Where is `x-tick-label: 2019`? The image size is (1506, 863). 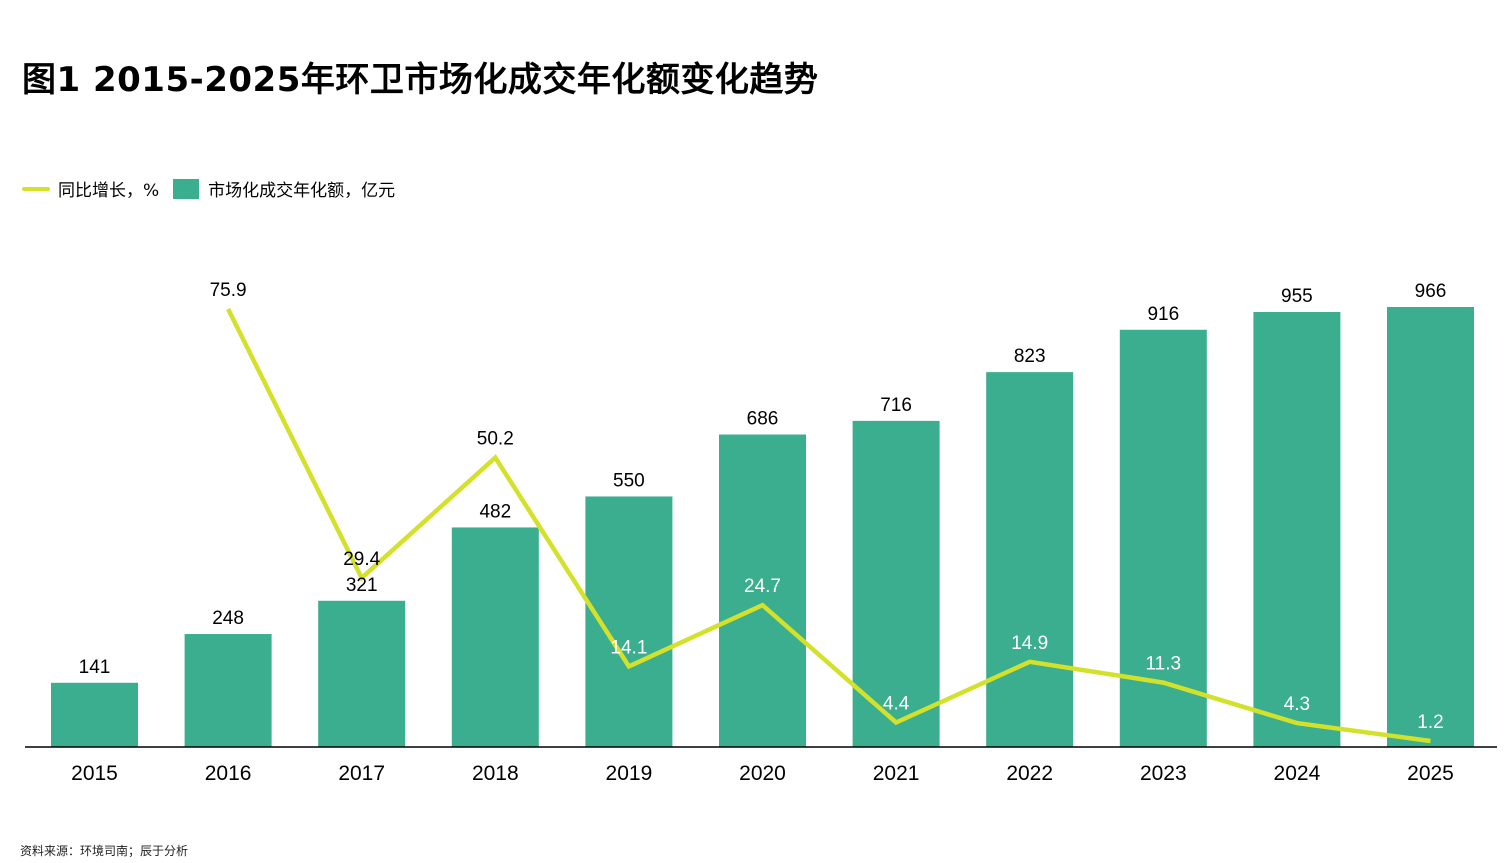
x-tick-label: 2019 is located at coordinates (629, 773).